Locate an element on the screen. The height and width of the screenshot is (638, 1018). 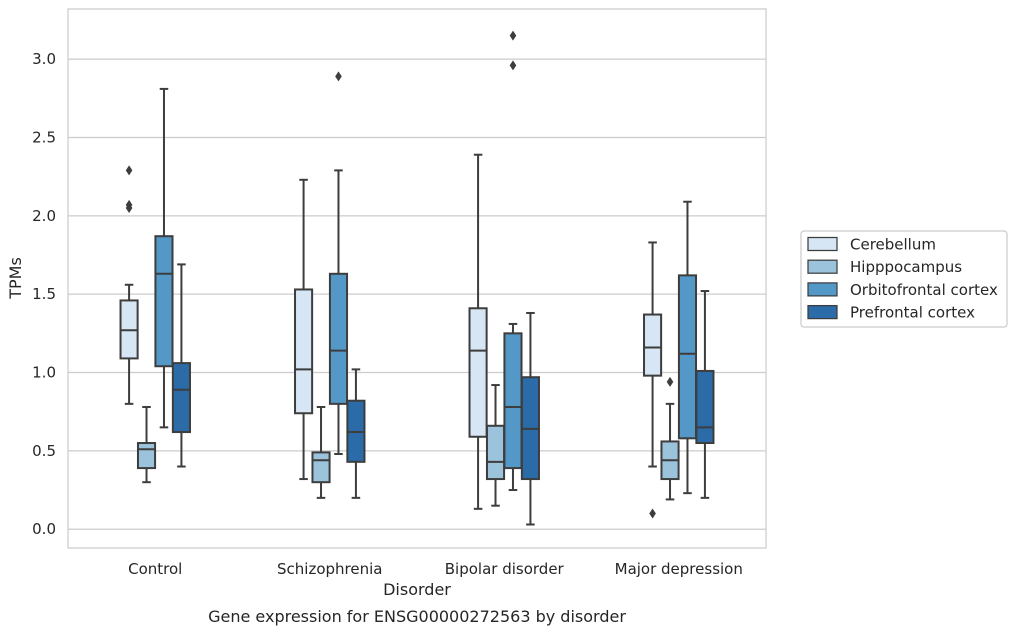
x-tick-label: Major depression is located at coordinates (679, 569).